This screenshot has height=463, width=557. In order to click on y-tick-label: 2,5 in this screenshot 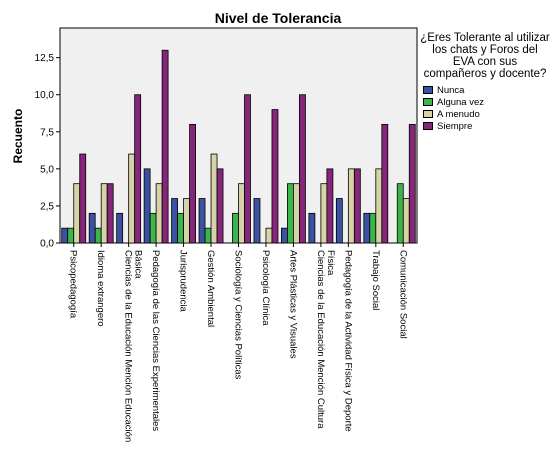, I will do `click(47, 206)`.